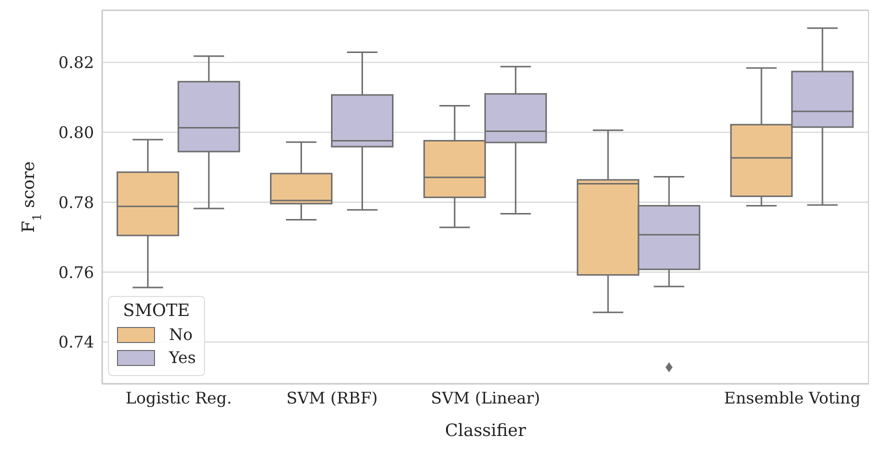 The width and height of the screenshot is (873, 450). What do you see at coordinates (179, 398) in the screenshot?
I see `x-tick-label: Logistic Reg.` at bounding box center [179, 398].